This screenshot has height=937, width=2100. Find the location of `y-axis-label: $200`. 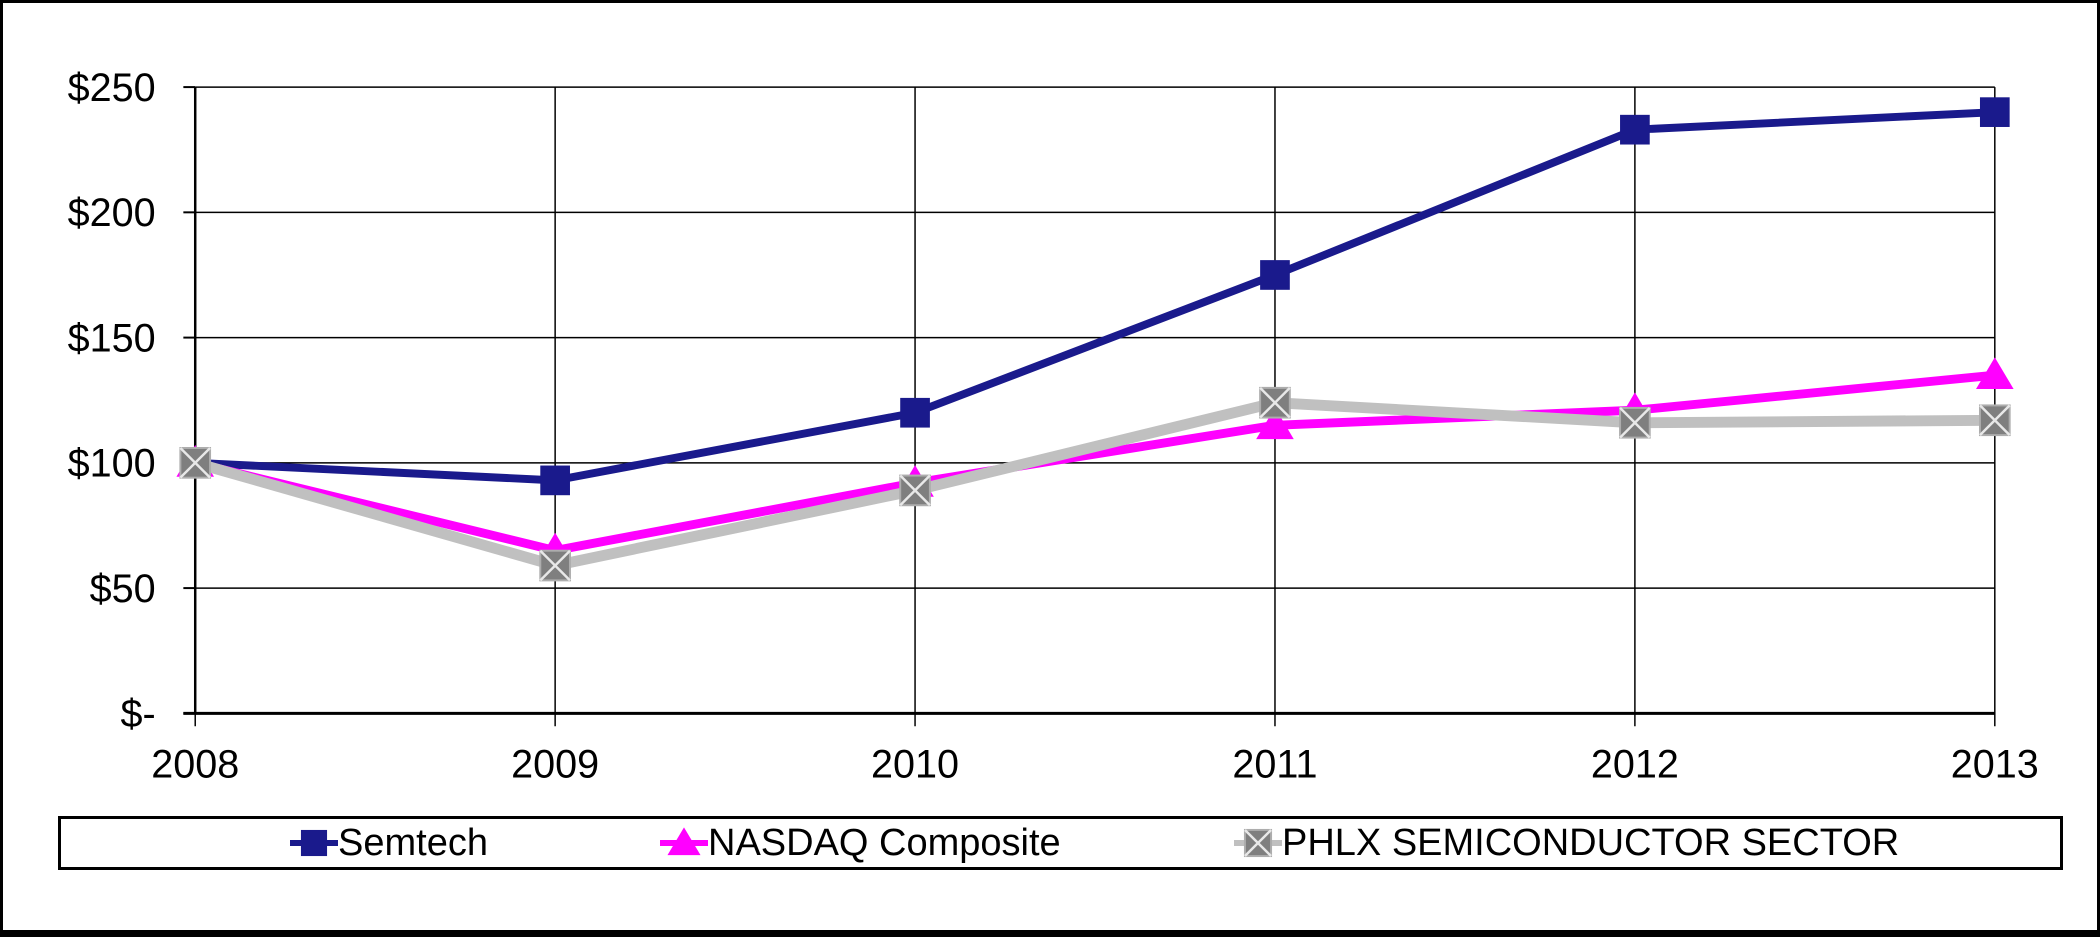

y-axis-label: $200 is located at coordinates (112, 213).